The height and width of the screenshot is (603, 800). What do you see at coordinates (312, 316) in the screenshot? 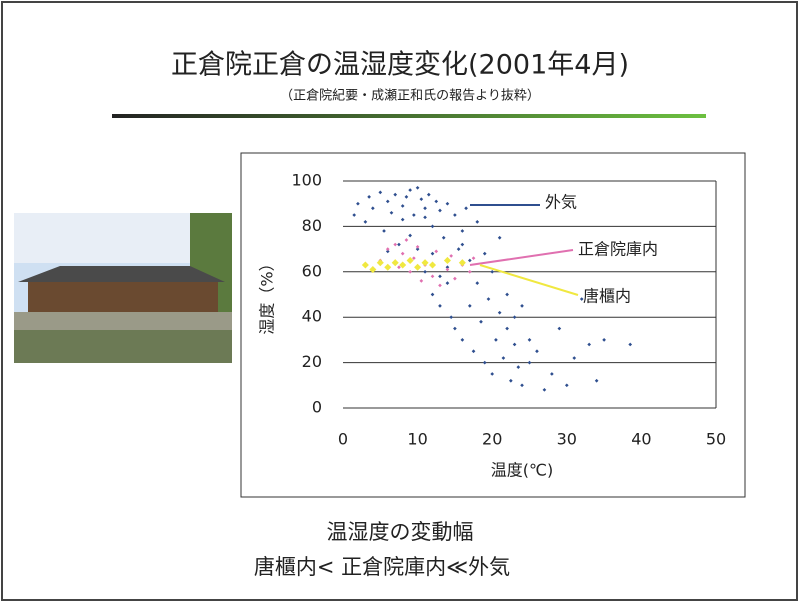
I see `y-tick-label: 40` at bounding box center [312, 316].